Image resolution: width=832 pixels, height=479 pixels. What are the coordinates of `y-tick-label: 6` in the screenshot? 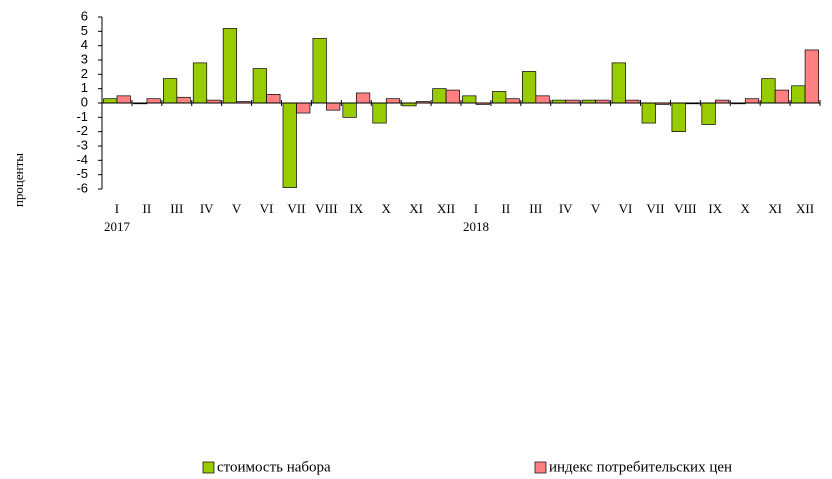 It's located at (84, 15).